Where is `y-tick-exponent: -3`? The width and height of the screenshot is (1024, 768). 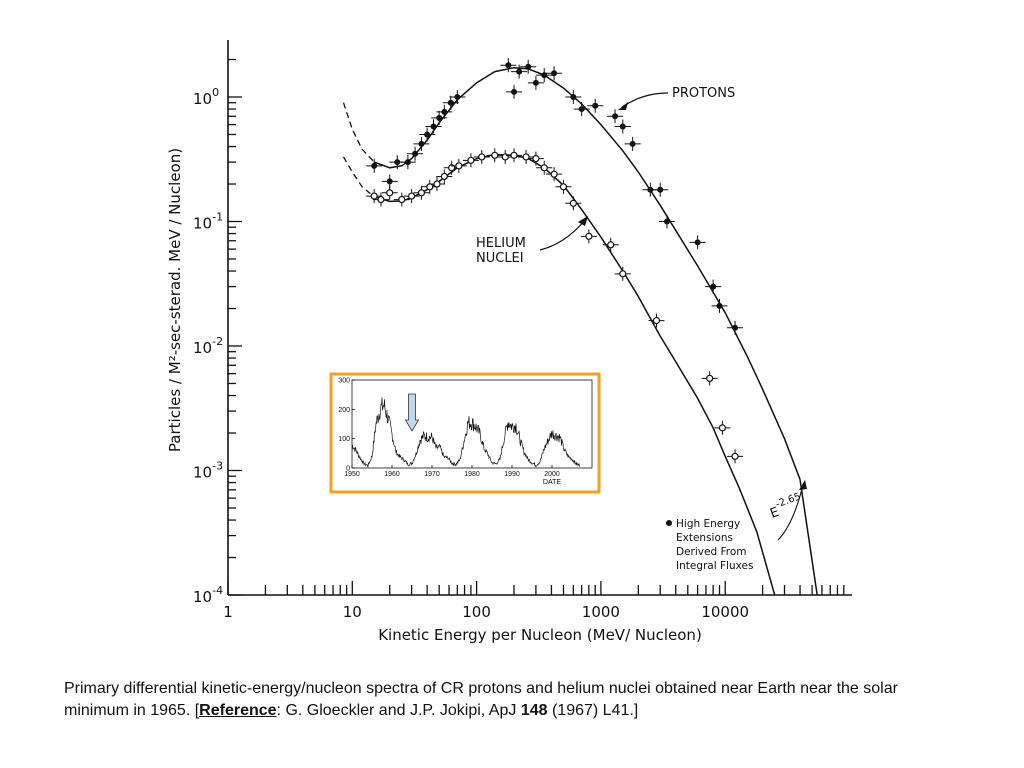 y-tick-exponent: -3 is located at coordinates (217, 466).